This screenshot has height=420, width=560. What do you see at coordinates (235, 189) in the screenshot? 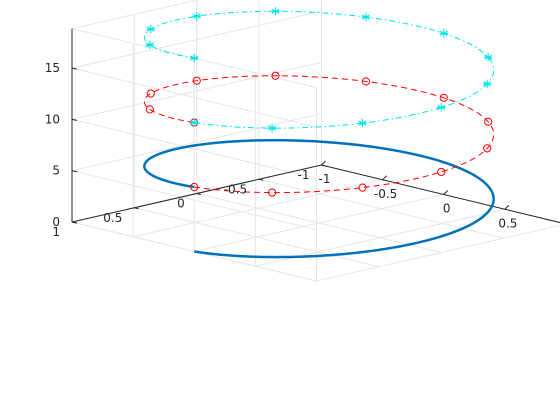
I see `y-tick-label: -0.5` at bounding box center [235, 189].